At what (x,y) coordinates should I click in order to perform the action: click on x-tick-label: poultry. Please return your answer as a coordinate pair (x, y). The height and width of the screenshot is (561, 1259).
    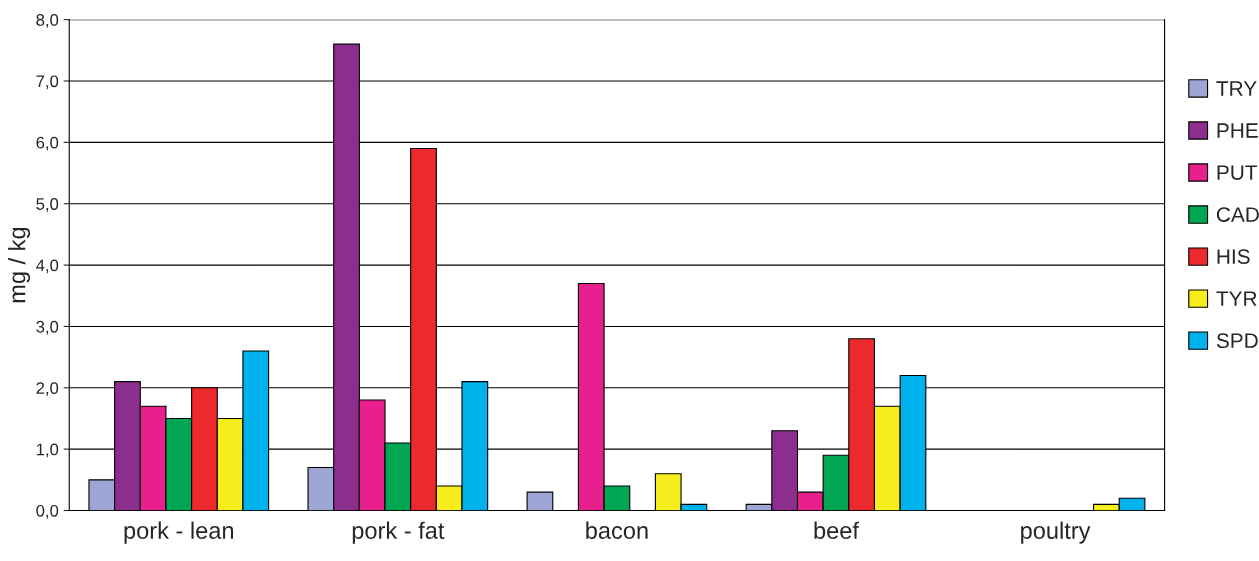
    Looking at the image, I should click on (1056, 532).